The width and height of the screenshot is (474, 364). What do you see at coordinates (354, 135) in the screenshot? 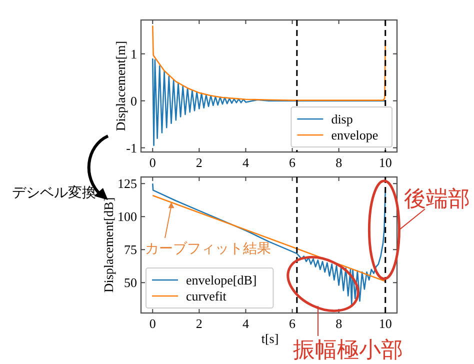
I see `legend-label: envelope` at bounding box center [354, 135].